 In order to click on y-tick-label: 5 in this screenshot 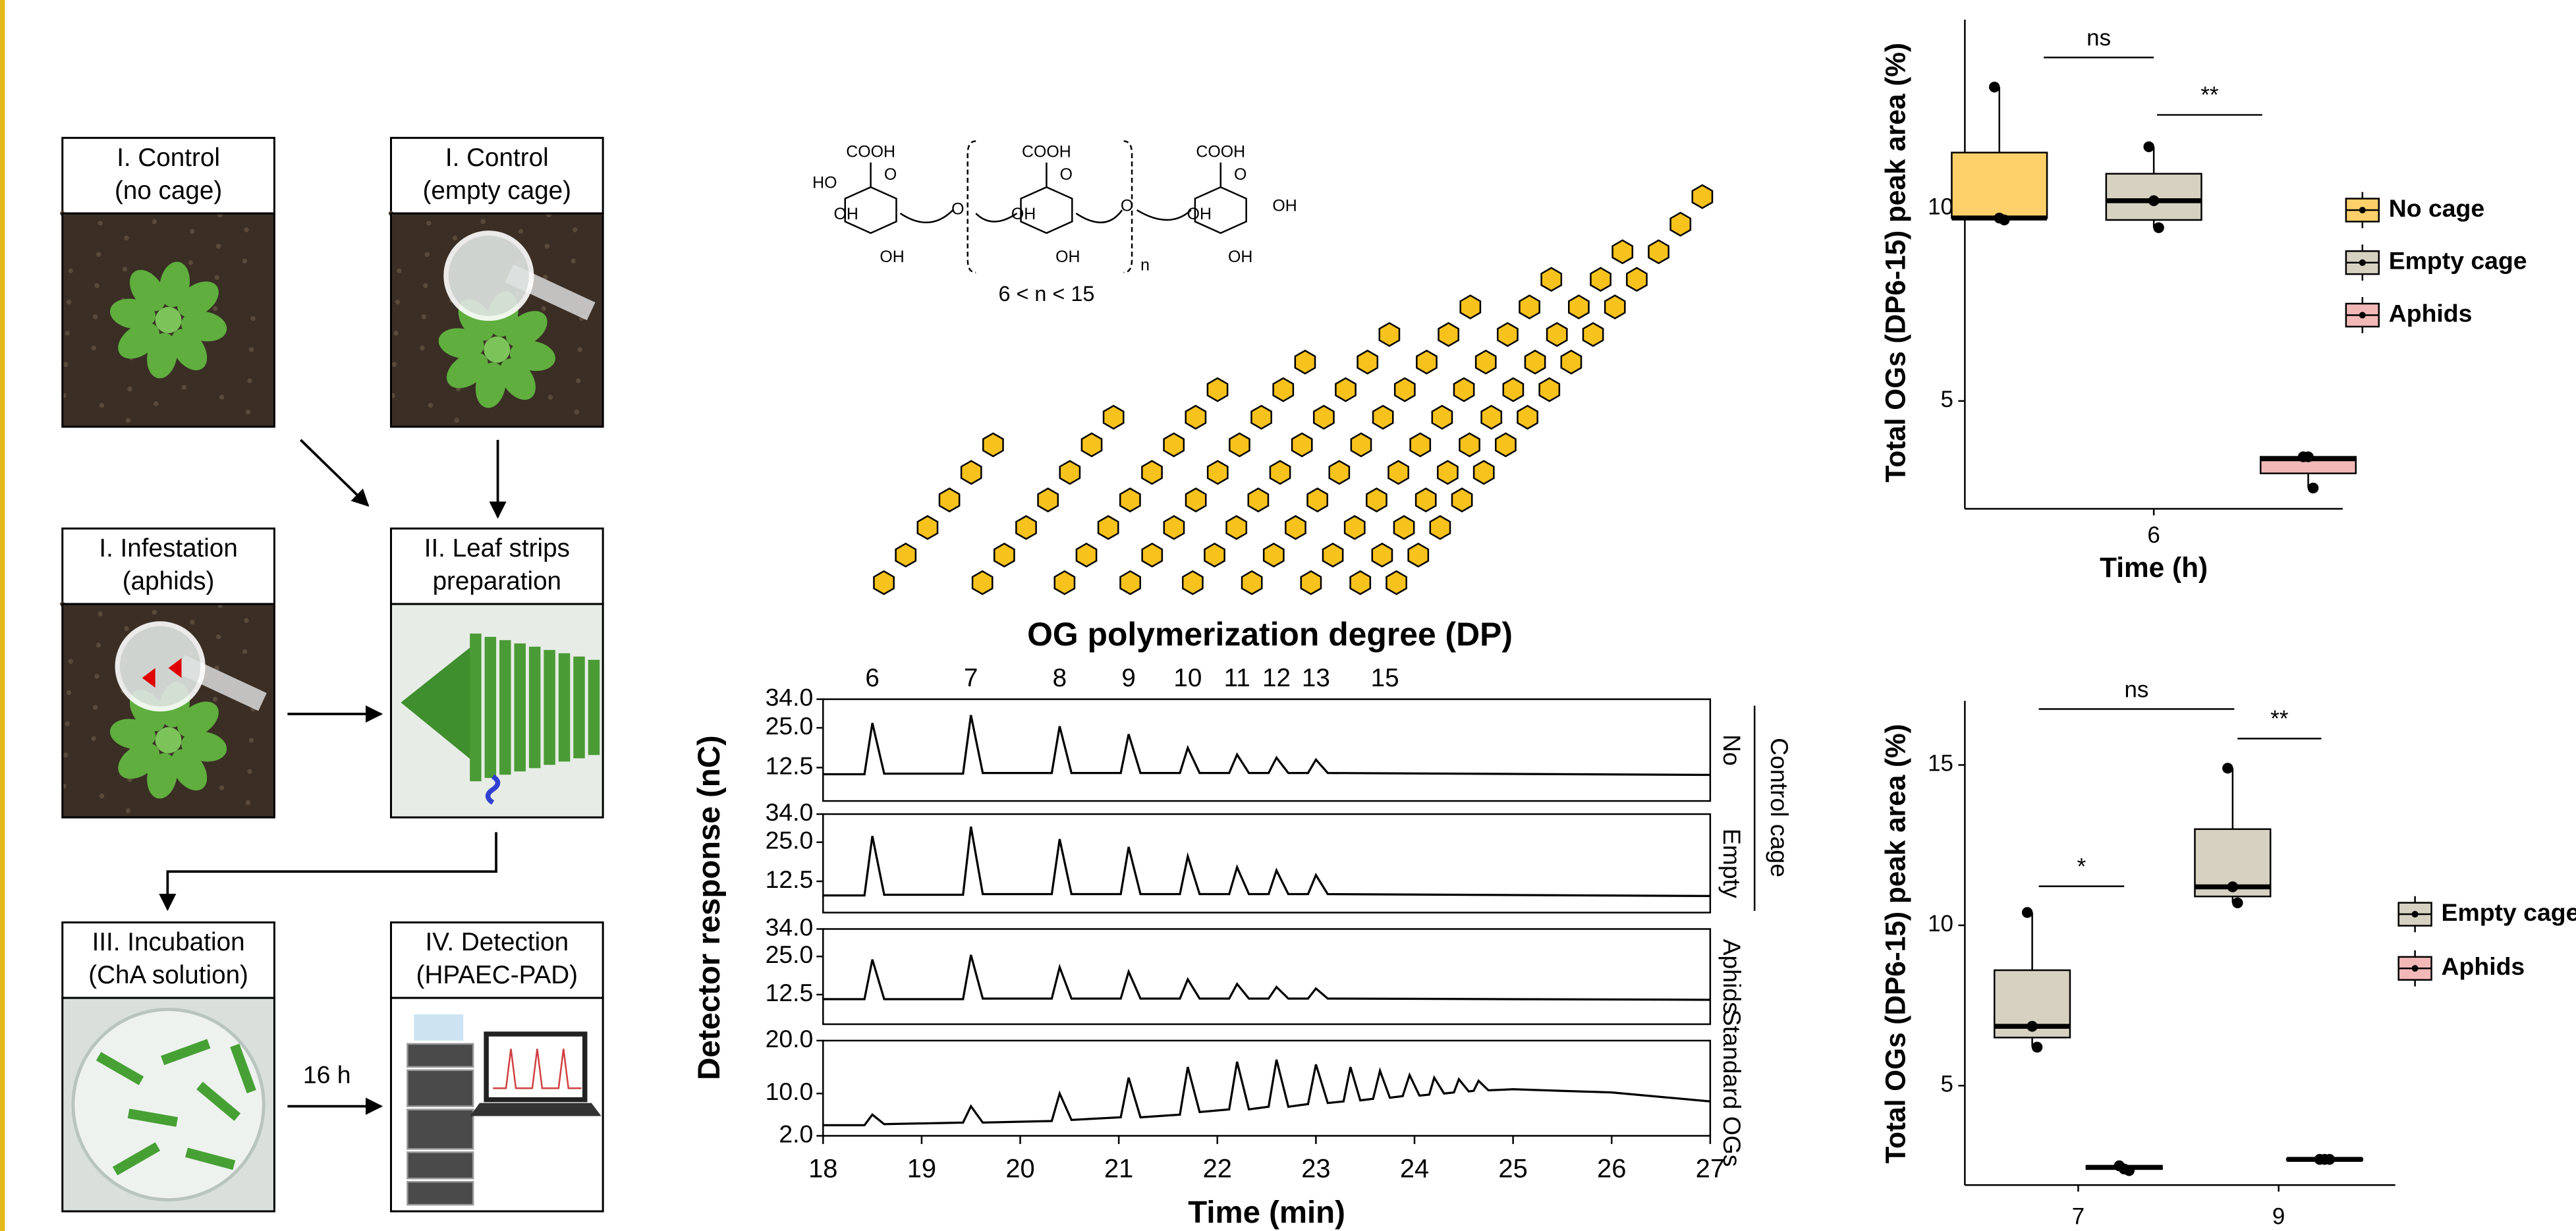, I will do `click(1947, 399)`.